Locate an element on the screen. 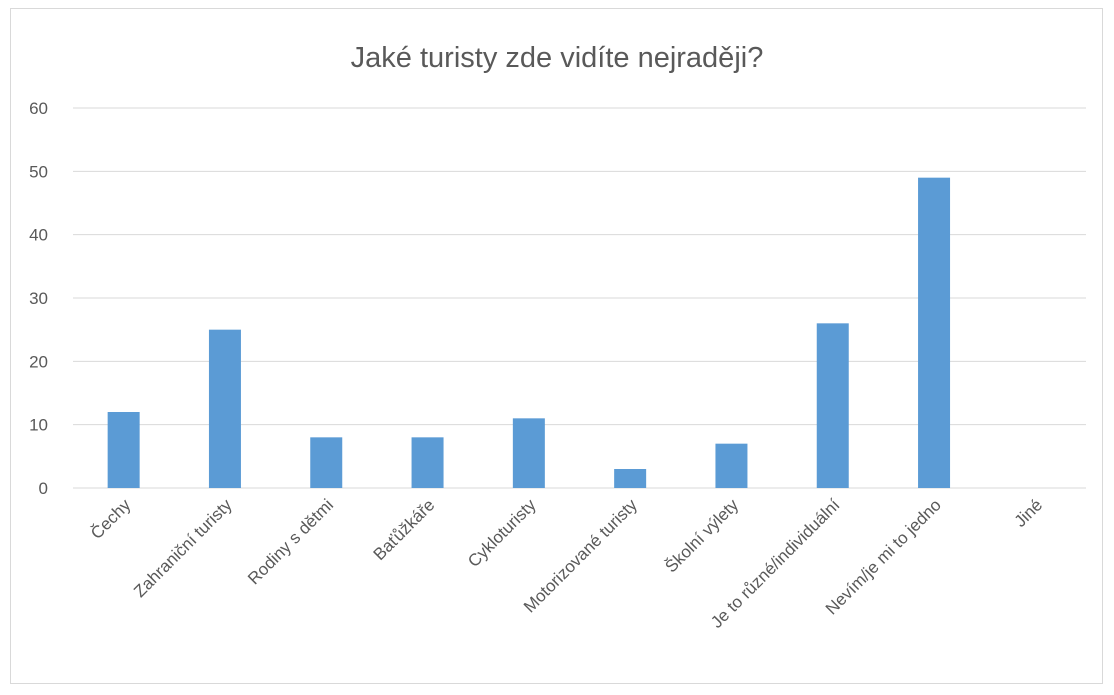  y-tick-label: 60 is located at coordinates (38, 108).